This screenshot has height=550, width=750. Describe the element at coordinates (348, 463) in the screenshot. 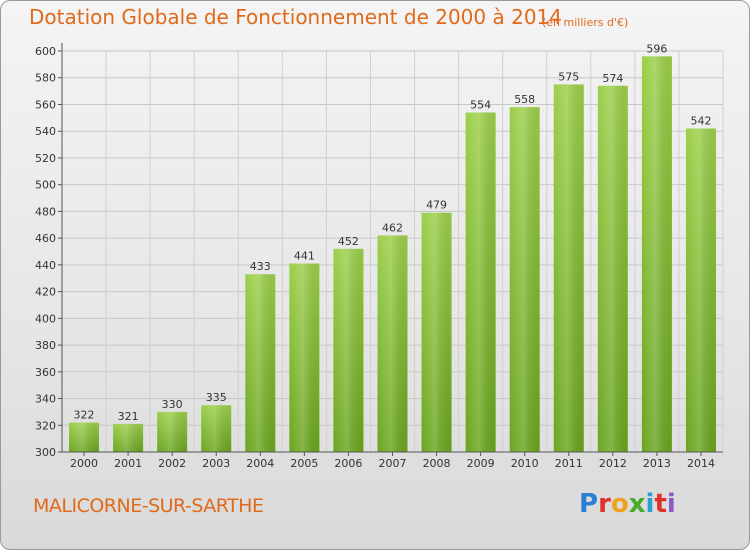

I see `x-tick-label: 2006` at that location.